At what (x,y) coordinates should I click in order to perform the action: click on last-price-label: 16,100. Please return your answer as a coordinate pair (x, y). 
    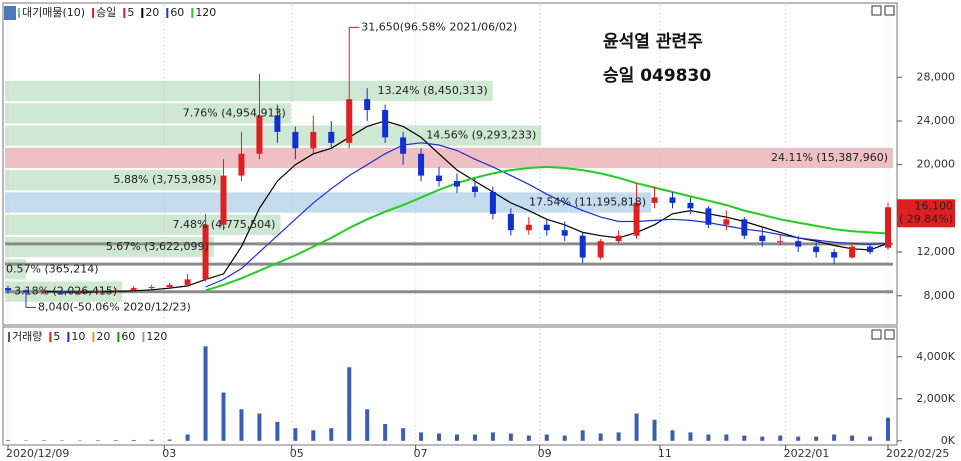
    Looking at the image, I should click on (934, 205).